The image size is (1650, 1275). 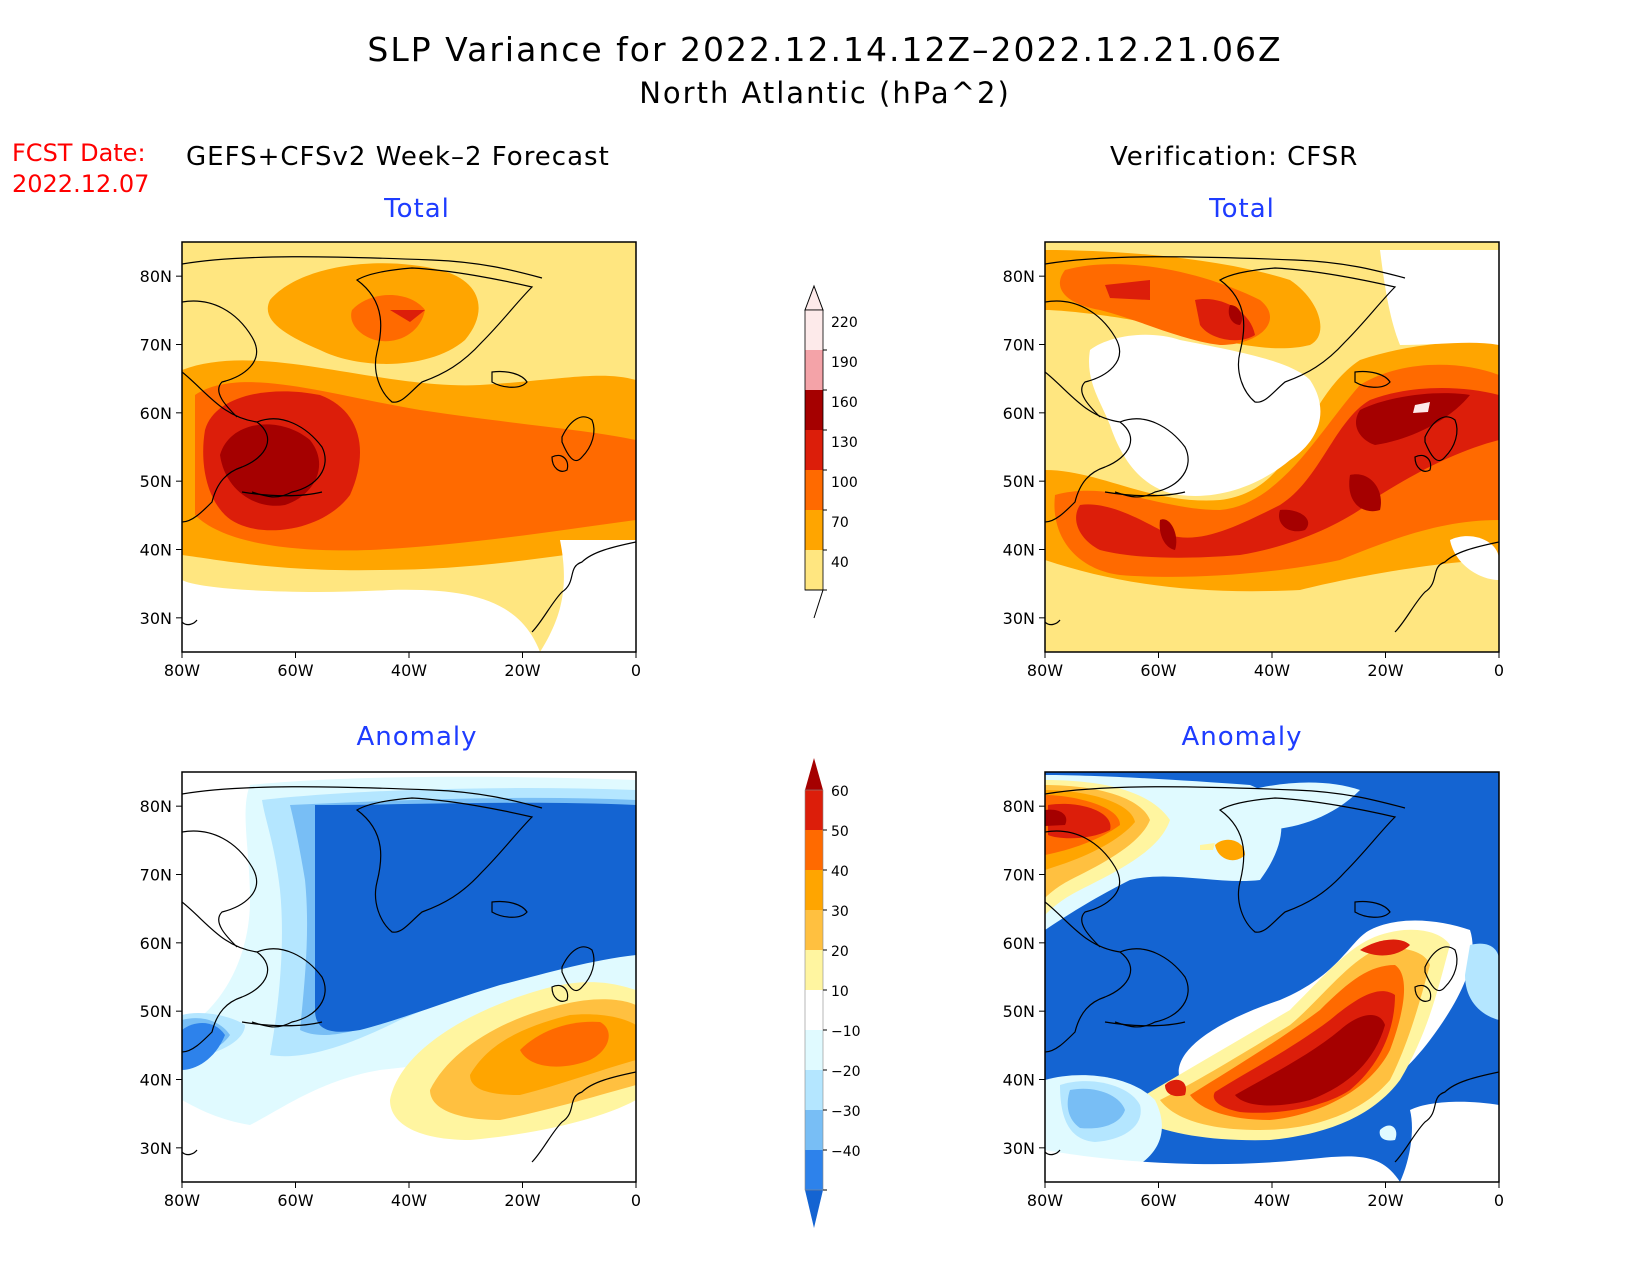 What do you see at coordinates (1272, 447) in the screenshot?
I see `verification-total-map` at bounding box center [1272, 447].